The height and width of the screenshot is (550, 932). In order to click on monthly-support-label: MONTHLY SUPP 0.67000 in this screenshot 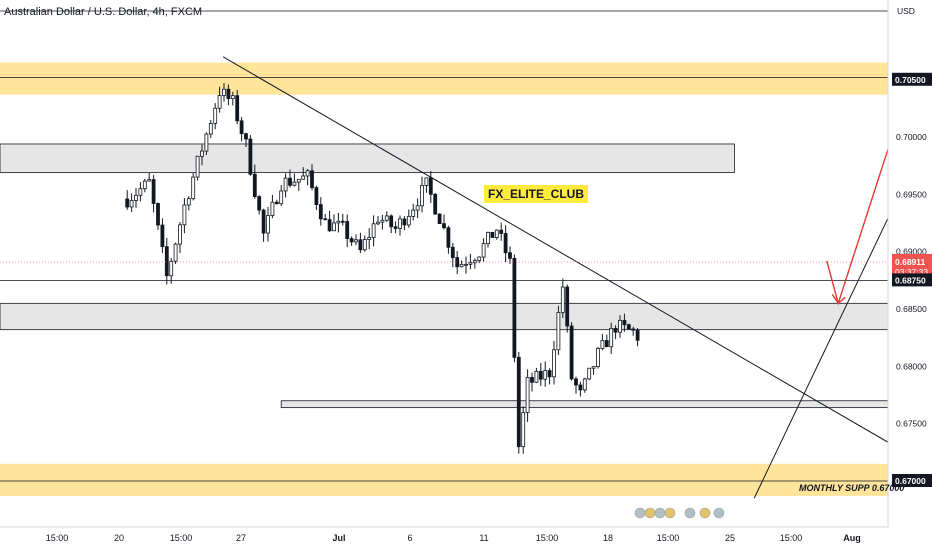, I will do `click(852, 488)`.